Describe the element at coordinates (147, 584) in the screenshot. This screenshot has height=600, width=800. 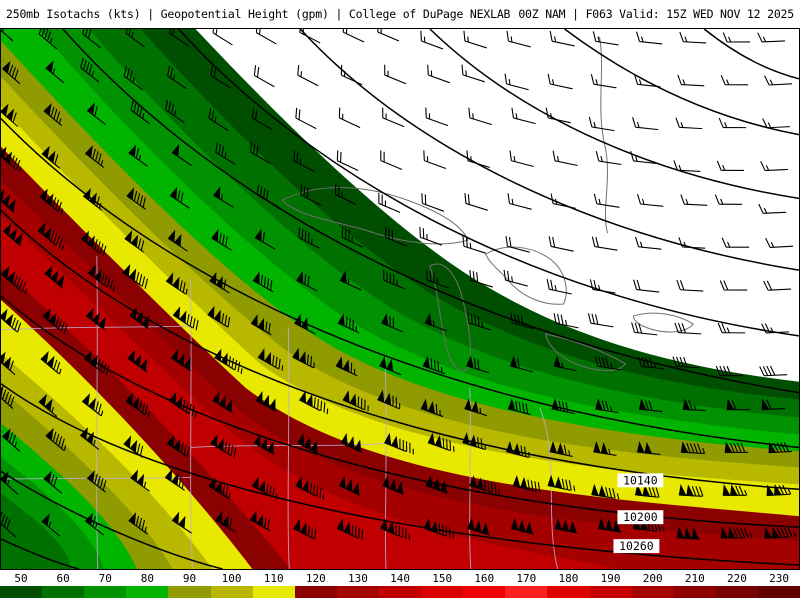
I see `scale-cell: 80` at that location.